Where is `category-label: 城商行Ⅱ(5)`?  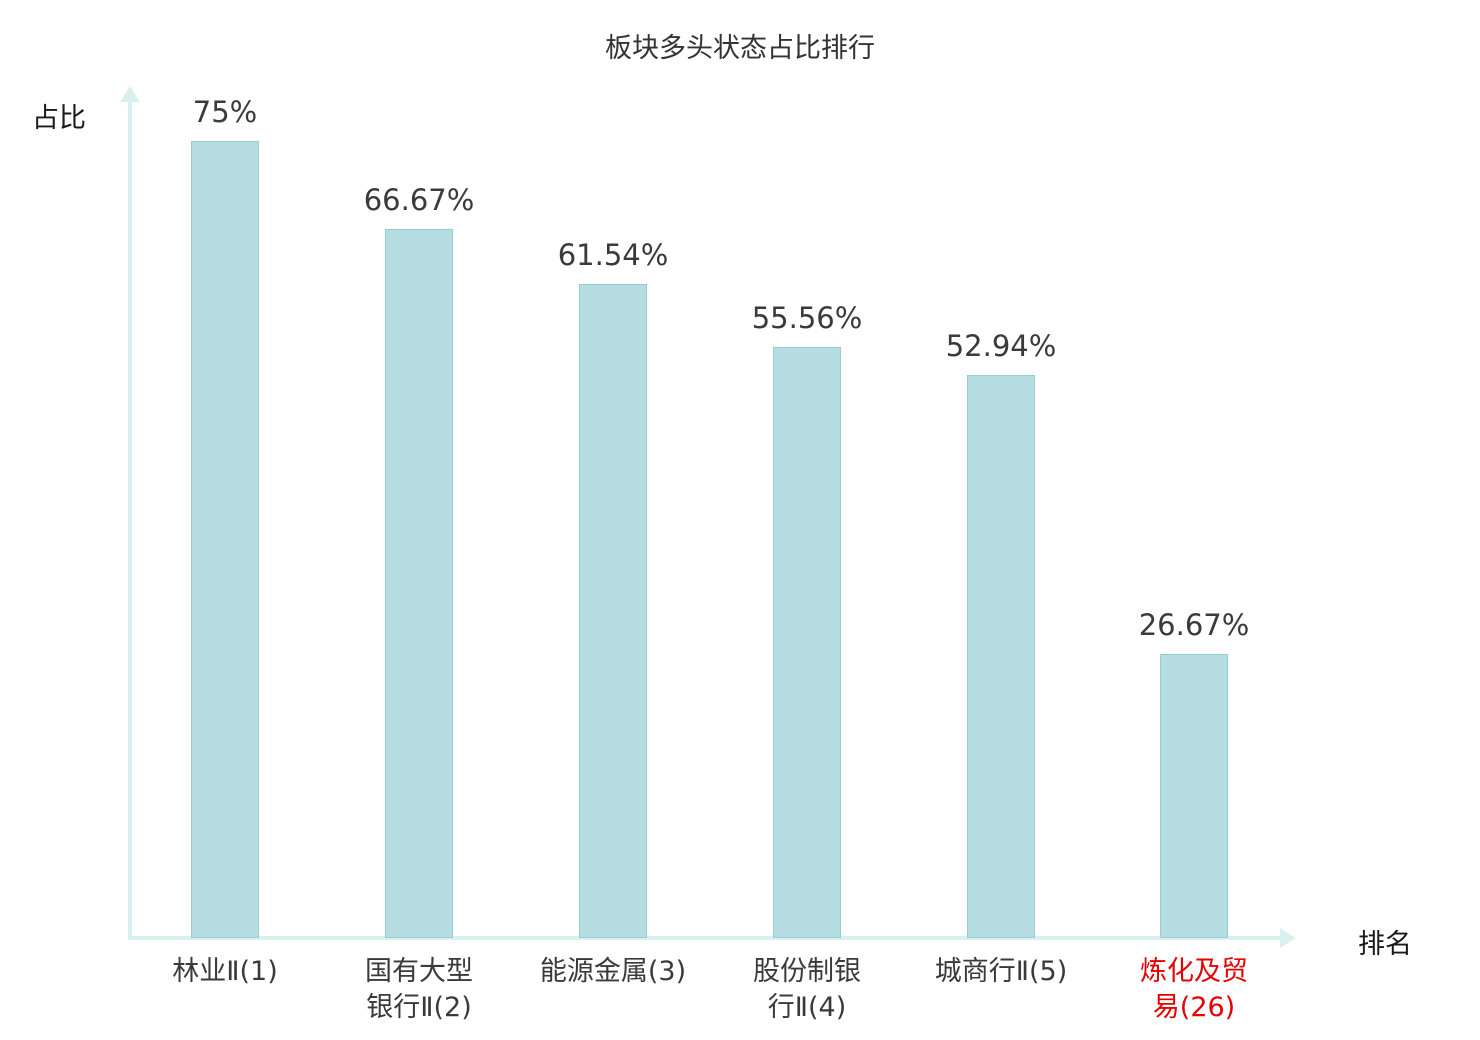
category-label: 城商行Ⅱ(5) is located at coordinates (1001, 971).